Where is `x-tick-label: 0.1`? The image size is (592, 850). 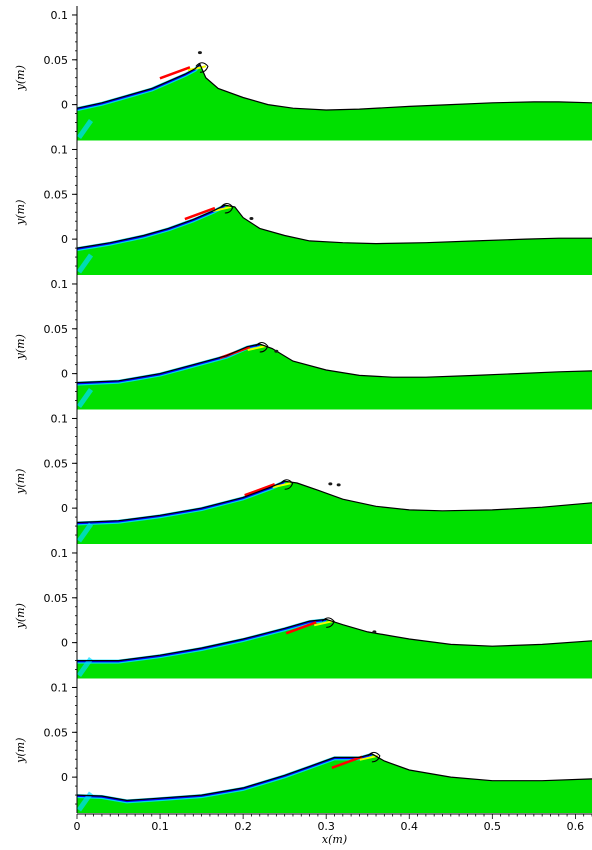 x-tick-label: 0.1 is located at coordinates (160, 826).